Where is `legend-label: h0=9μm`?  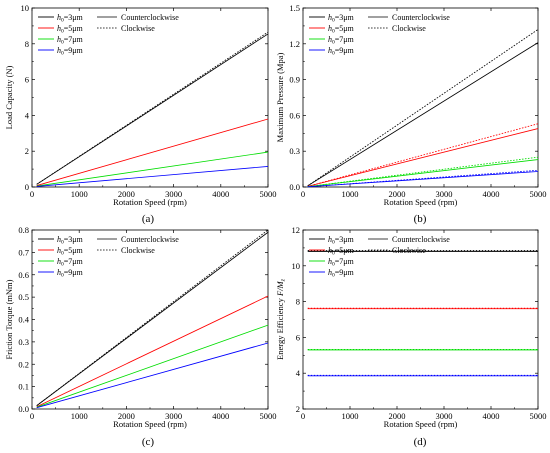
legend-label: h0=9μm is located at coordinates (70, 273).